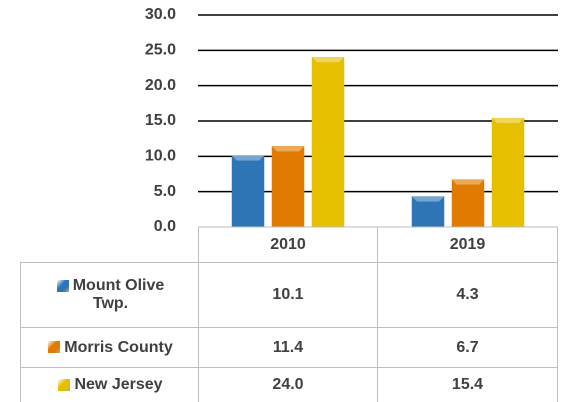 Image resolution: width=564 pixels, height=402 pixels. Describe the element at coordinates (118, 384) in the screenshot. I see `legend-text: New Jersey` at that location.